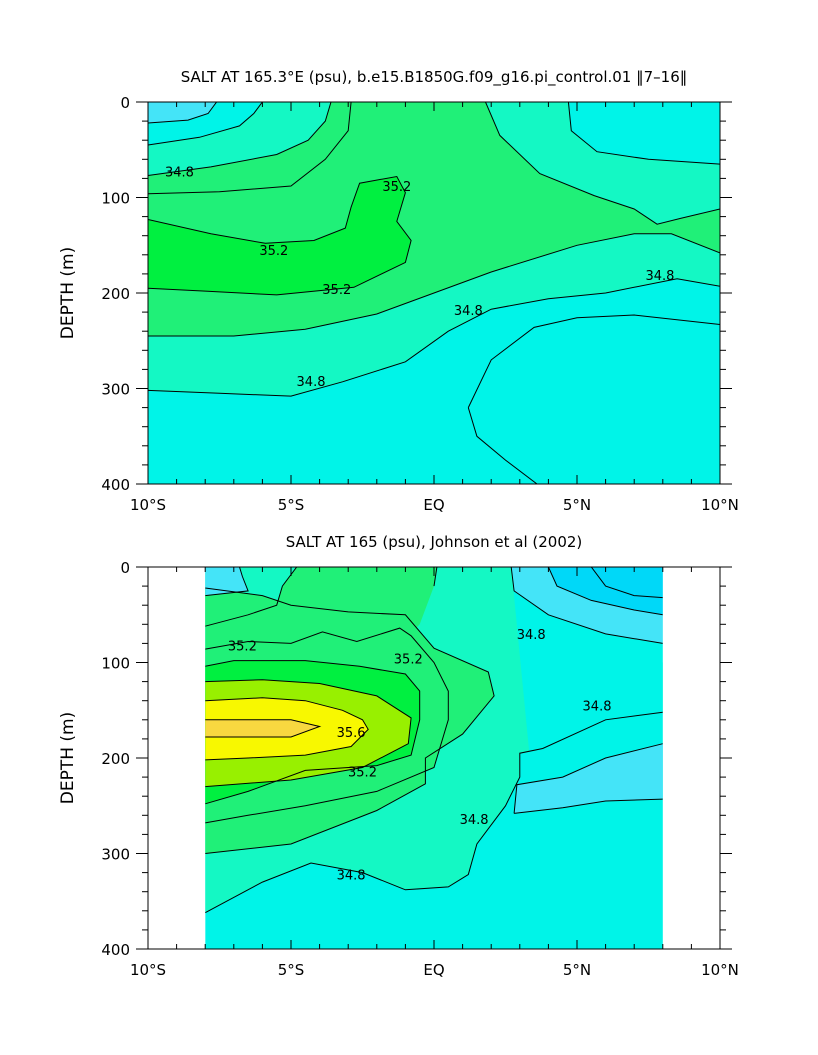  I want to click on contour-35.4, so click(308, 733).